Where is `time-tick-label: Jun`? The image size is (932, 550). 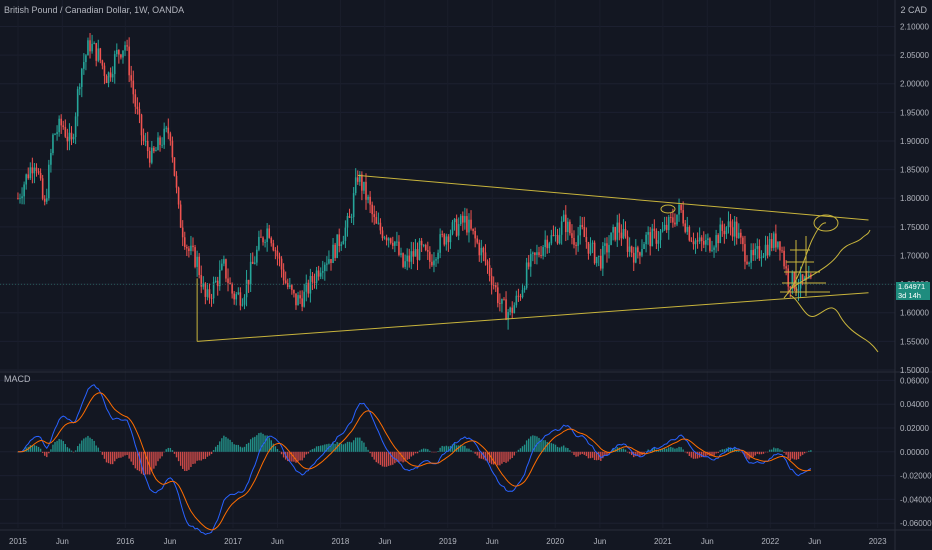
time-tick-label: Jun is located at coordinates (599, 541).